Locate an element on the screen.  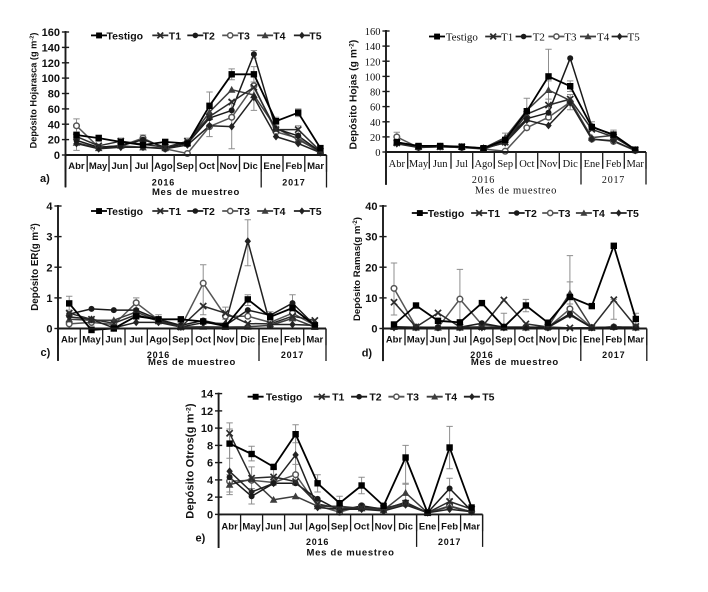
svg-text: 14 is located at coordinates (207, 395).